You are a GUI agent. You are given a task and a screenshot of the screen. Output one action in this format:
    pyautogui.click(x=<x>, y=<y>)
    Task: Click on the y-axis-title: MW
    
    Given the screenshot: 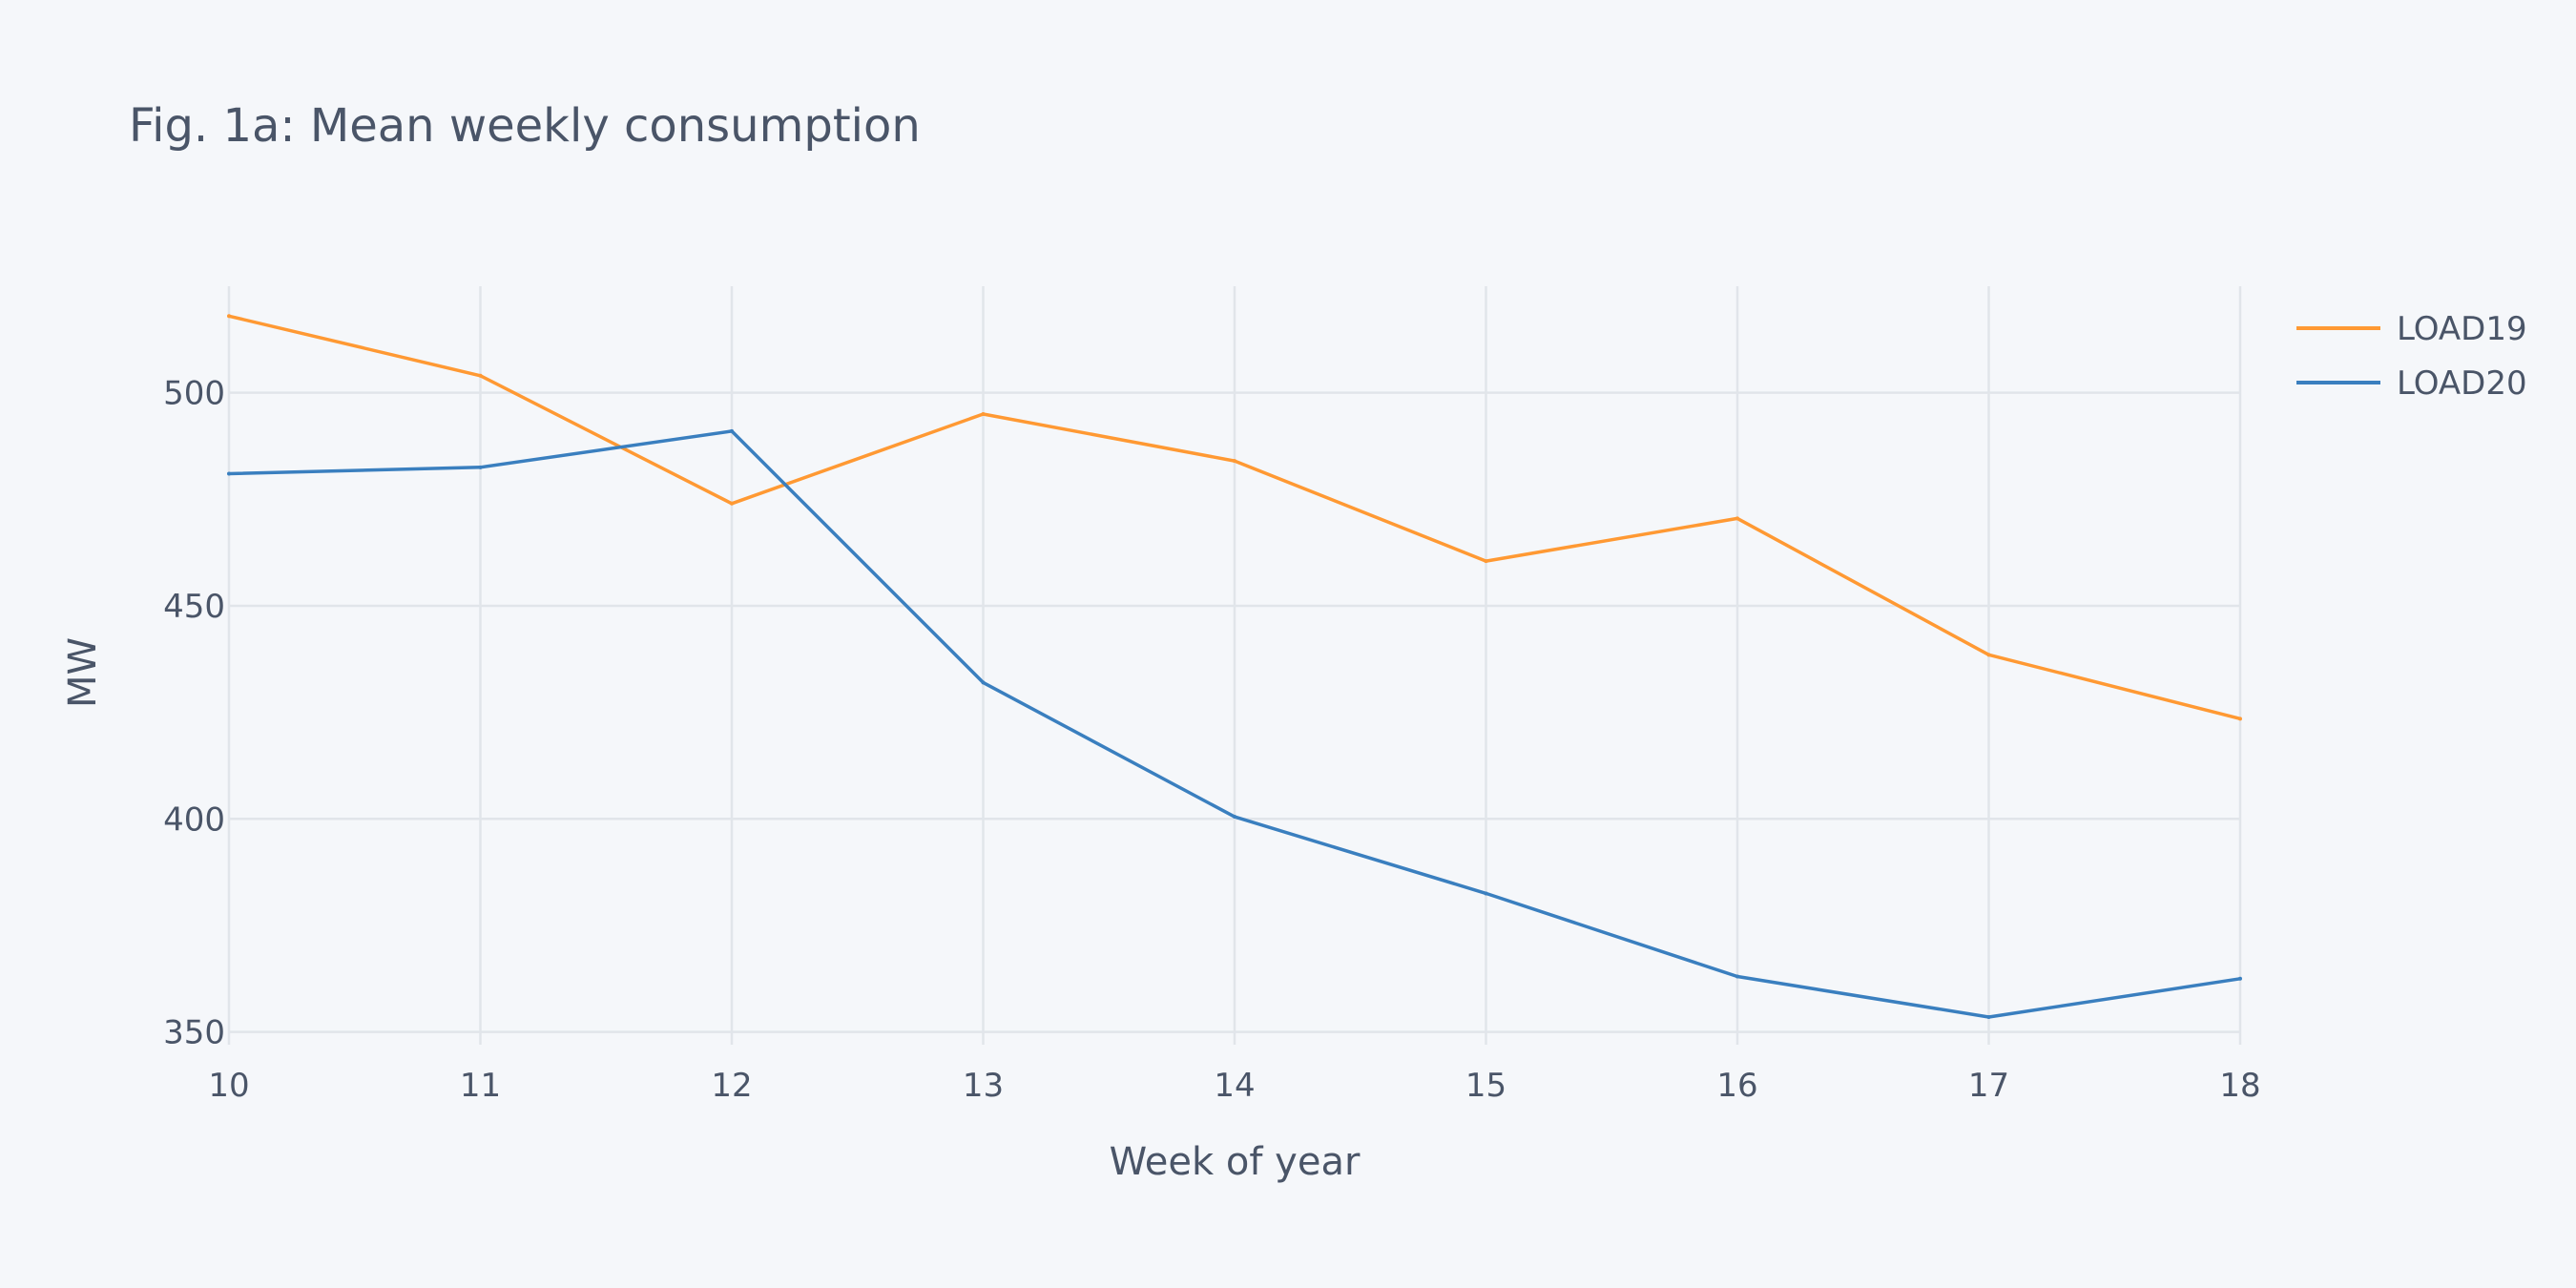 What is the action you would take?
    pyautogui.click(x=83, y=672)
    